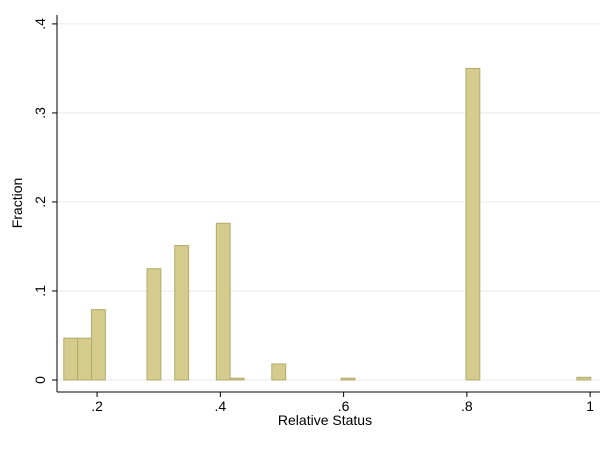 Image resolution: width=606 pixels, height=454 pixels. I want to click on y-tick-label: .2, so click(40, 202).